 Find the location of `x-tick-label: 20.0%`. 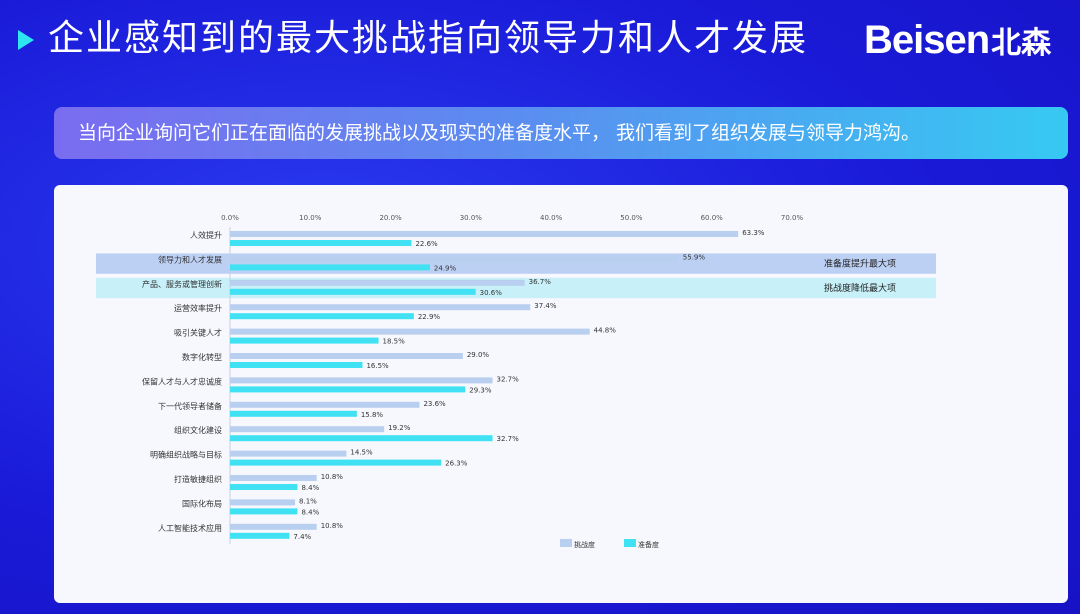

x-tick-label: 20.0% is located at coordinates (390, 218).